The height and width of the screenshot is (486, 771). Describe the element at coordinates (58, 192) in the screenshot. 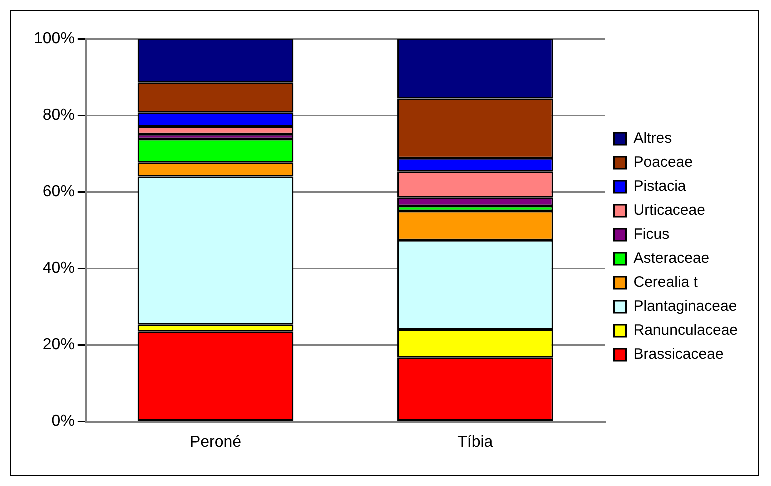

I see `y-tick-label: 60%` at that location.